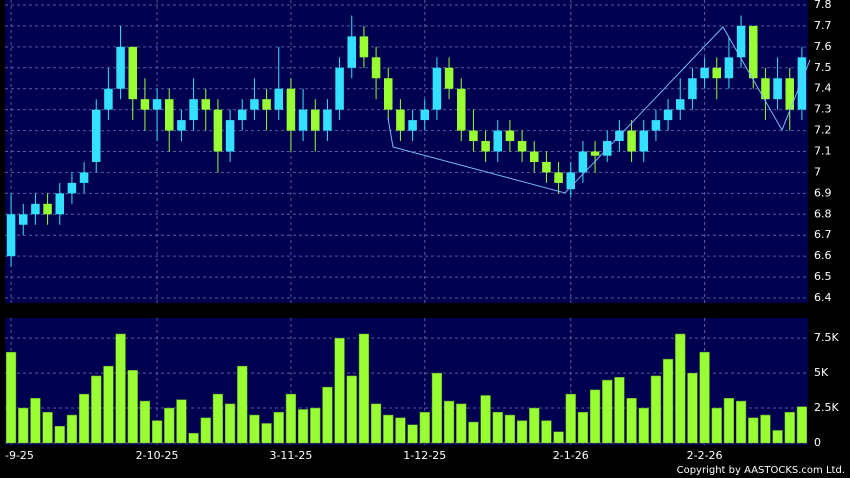  I want to click on y-tick-label: 7.3, so click(823, 109).